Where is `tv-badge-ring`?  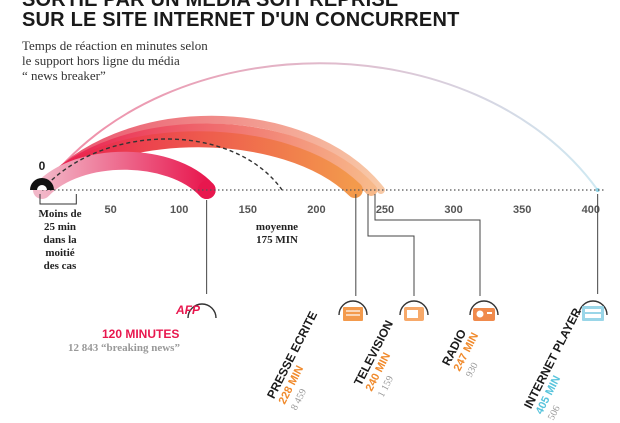 tv-badge-ring is located at coordinates (414, 308).